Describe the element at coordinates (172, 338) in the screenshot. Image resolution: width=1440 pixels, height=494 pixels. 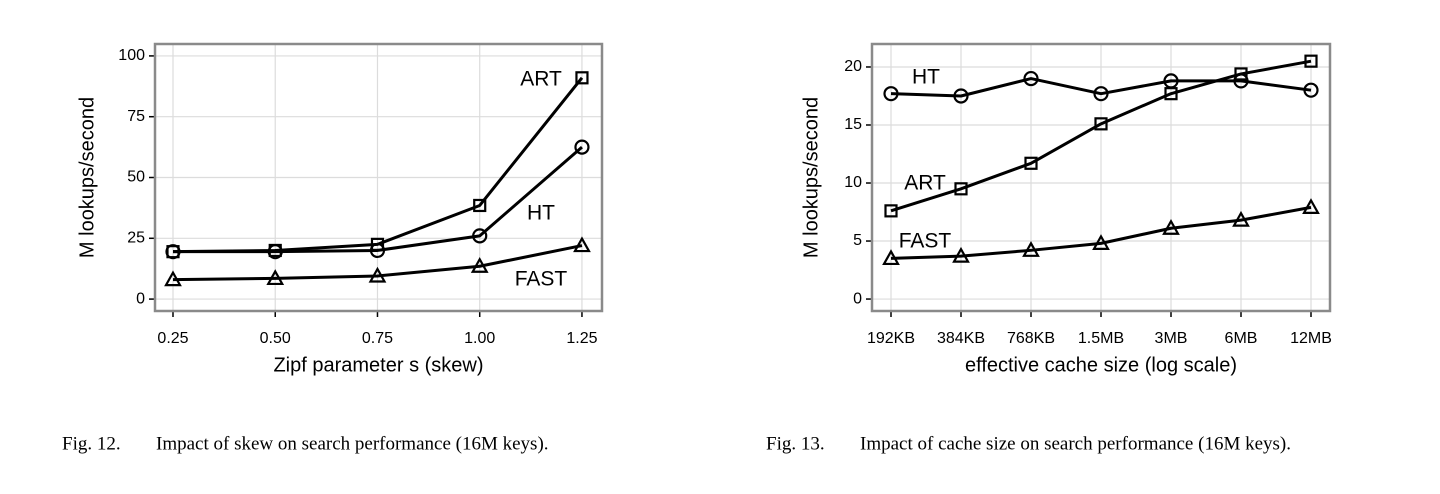
I see `x-tick-label: 0.25` at that location.